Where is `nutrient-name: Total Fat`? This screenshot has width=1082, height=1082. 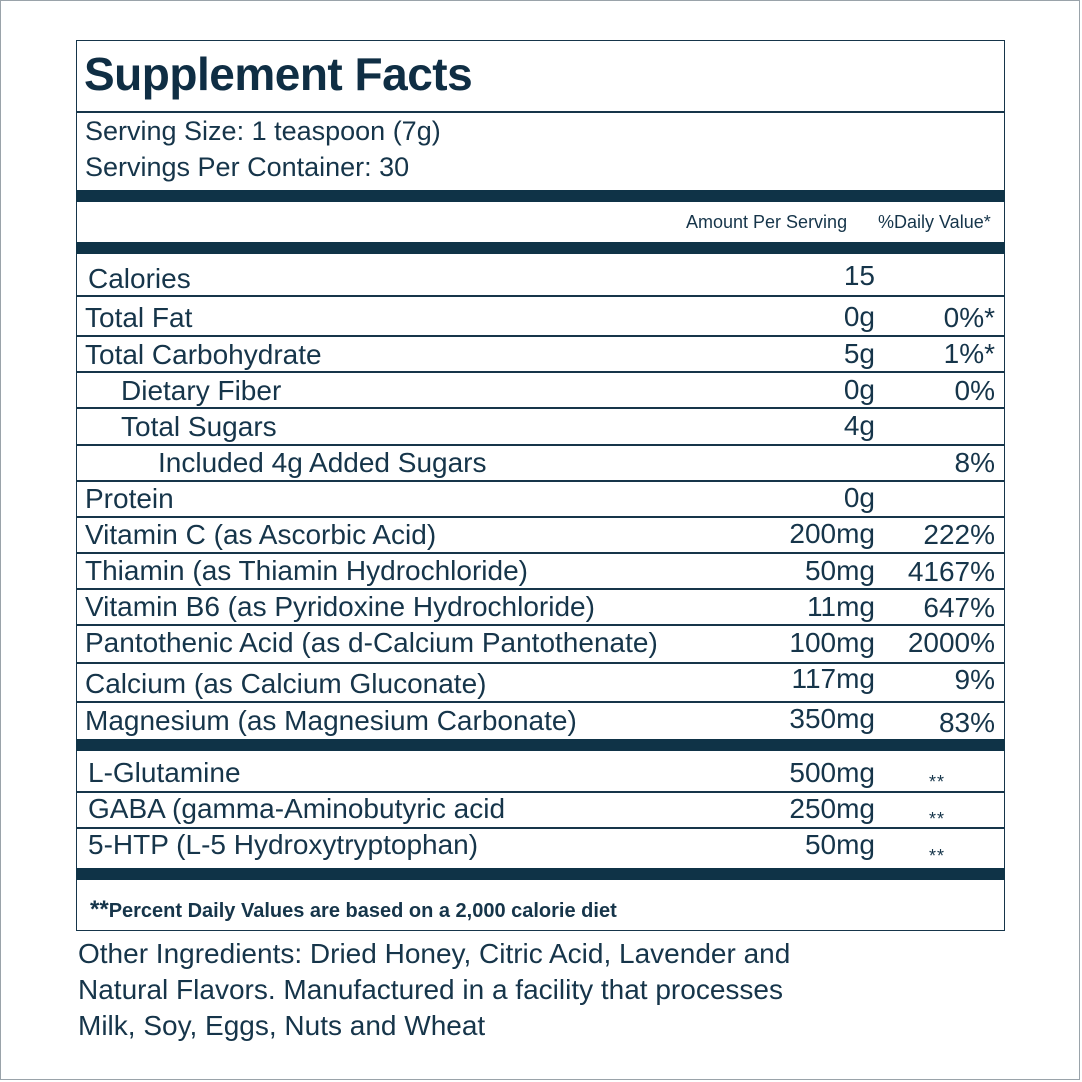
nutrient-name: Total Fat is located at coordinates (139, 317).